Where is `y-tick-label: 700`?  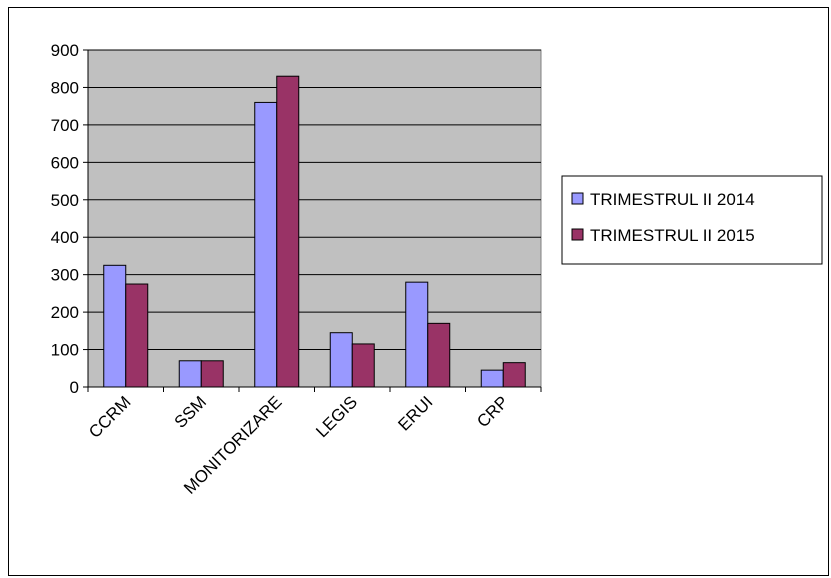 y-tick-label: 700 is located at coordinates (65, 125).